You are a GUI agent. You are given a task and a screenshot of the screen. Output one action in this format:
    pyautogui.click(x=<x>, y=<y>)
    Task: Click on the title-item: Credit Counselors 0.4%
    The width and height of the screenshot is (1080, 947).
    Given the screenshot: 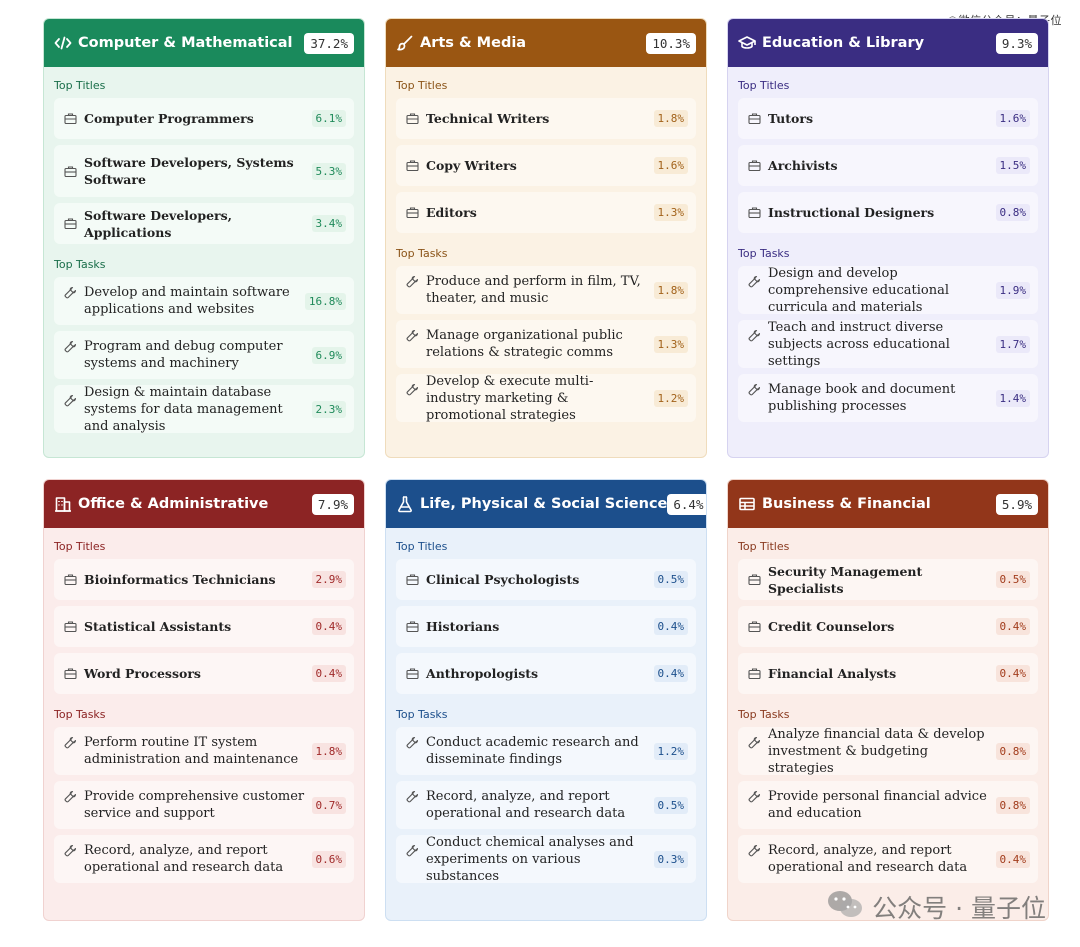 What is the action you would take?
    pyautogui.click(x=888, y=626)
    